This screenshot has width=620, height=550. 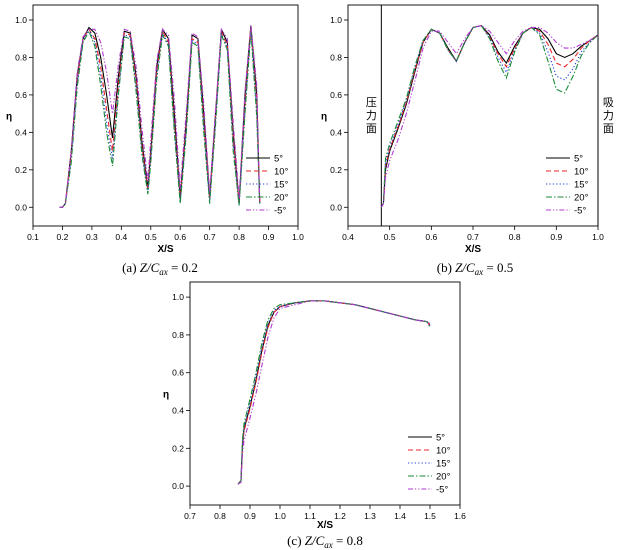 I want to click on surface-annotation-char: 吸, so click(x=608, y=102).